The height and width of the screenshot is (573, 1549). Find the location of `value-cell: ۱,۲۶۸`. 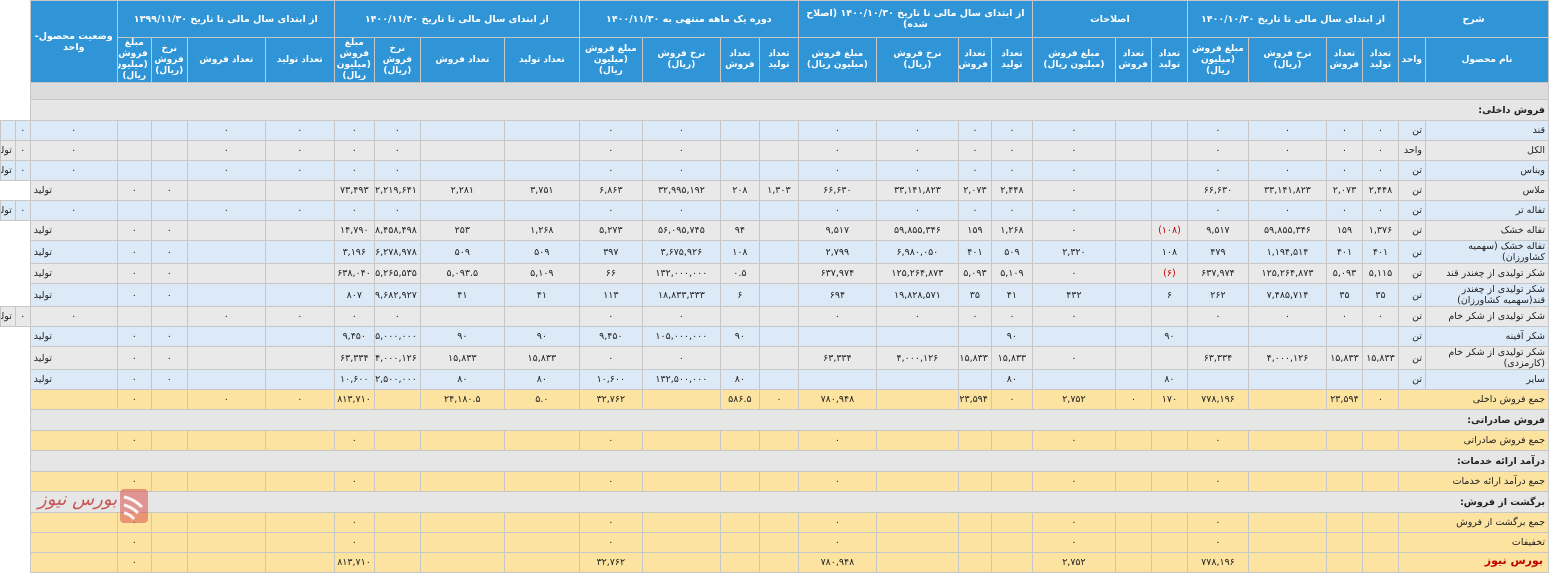

value-cell: ۱,۲۶۸ is located at coordinates (1011, 230).